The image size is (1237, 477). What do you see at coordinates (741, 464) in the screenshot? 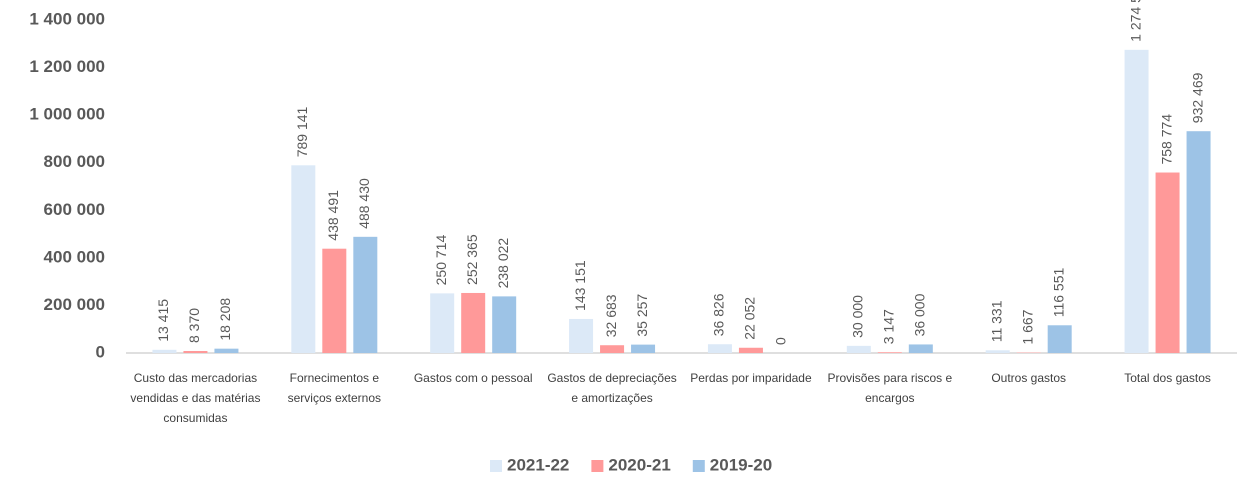
I see `legend-label: 2019-20` at bounding box center [741, 464].